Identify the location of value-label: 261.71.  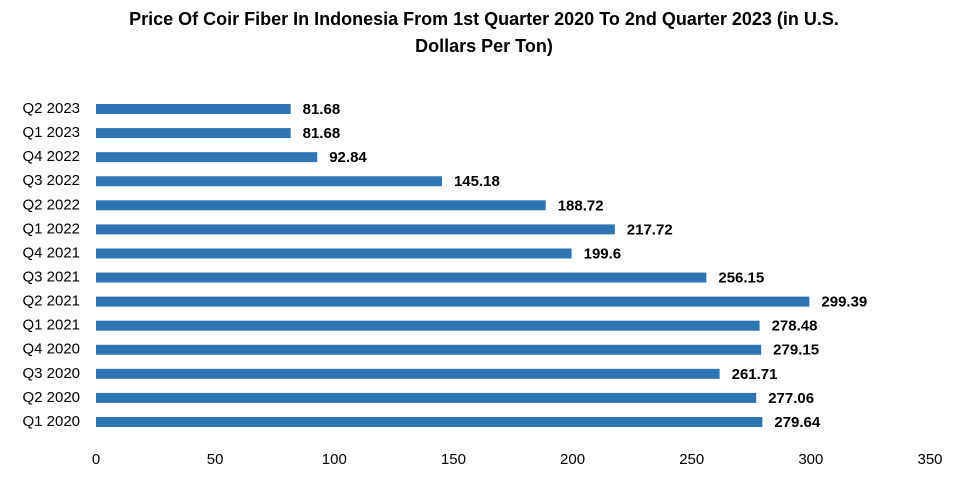
(755, 374).